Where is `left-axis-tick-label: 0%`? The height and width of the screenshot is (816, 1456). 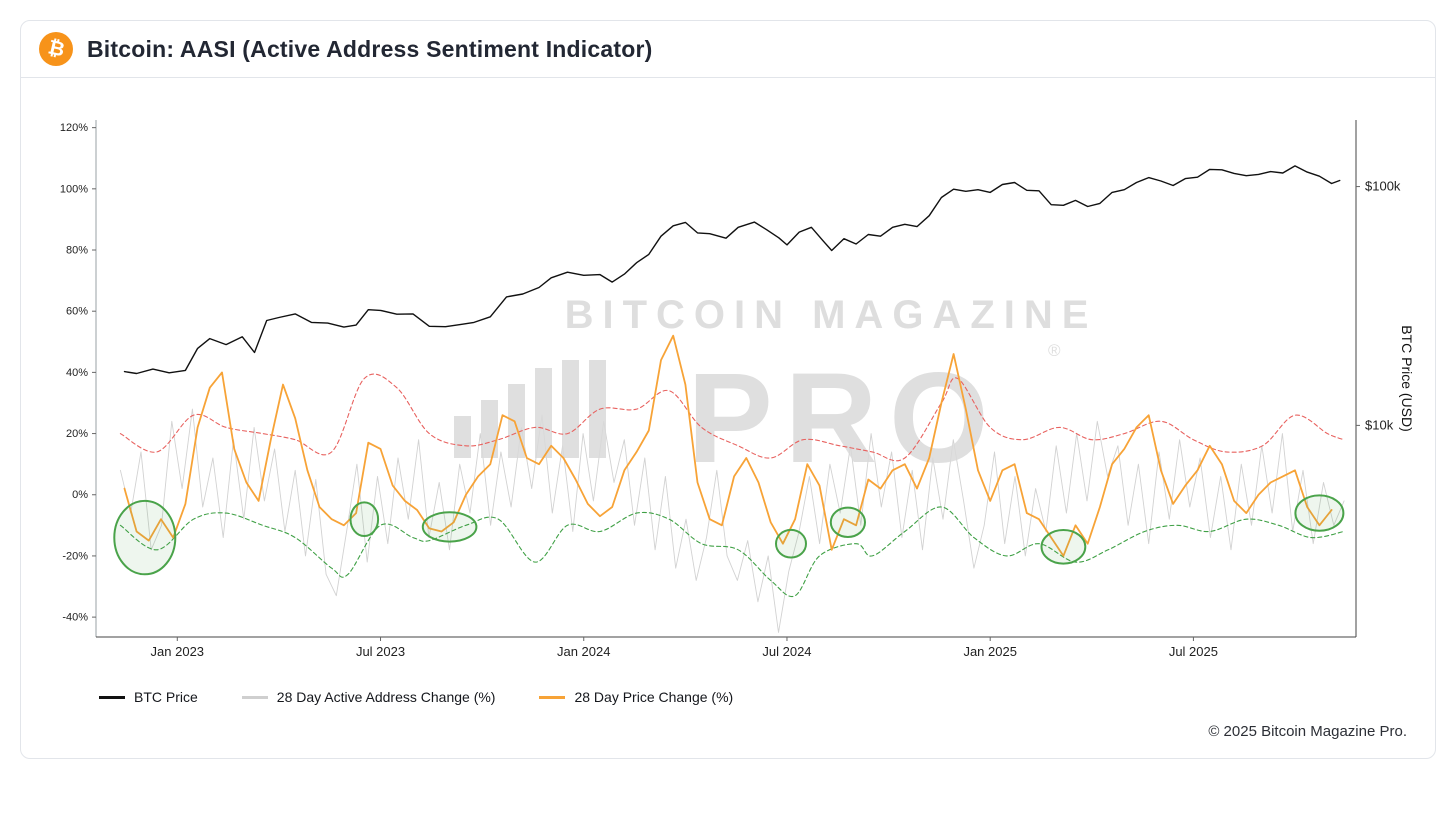
left-axis-tick-label: 0% is located at coordinates (80, 495).